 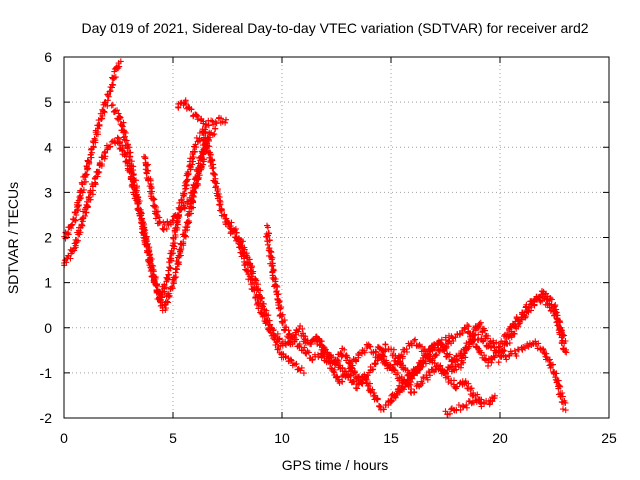 I want to click on x-tick-label-5: 25, so click(x=609, y=438).